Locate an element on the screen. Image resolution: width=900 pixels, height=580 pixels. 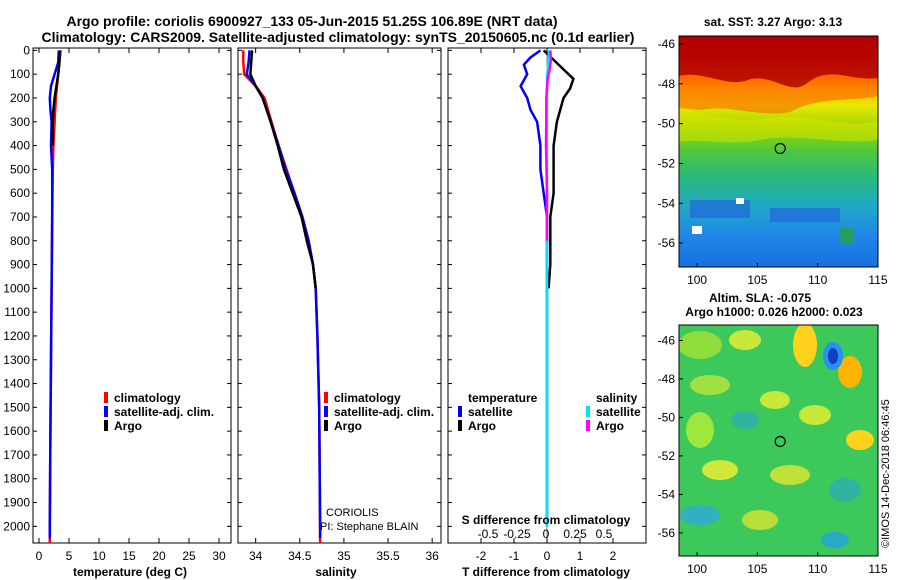
map-y-tick-label: -50 is located at coordinates (667, 124).